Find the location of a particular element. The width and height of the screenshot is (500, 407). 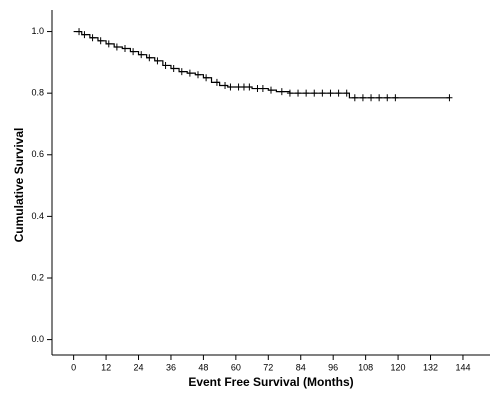

y-tick-label: 0.2 is located at coordinates (37, 277).